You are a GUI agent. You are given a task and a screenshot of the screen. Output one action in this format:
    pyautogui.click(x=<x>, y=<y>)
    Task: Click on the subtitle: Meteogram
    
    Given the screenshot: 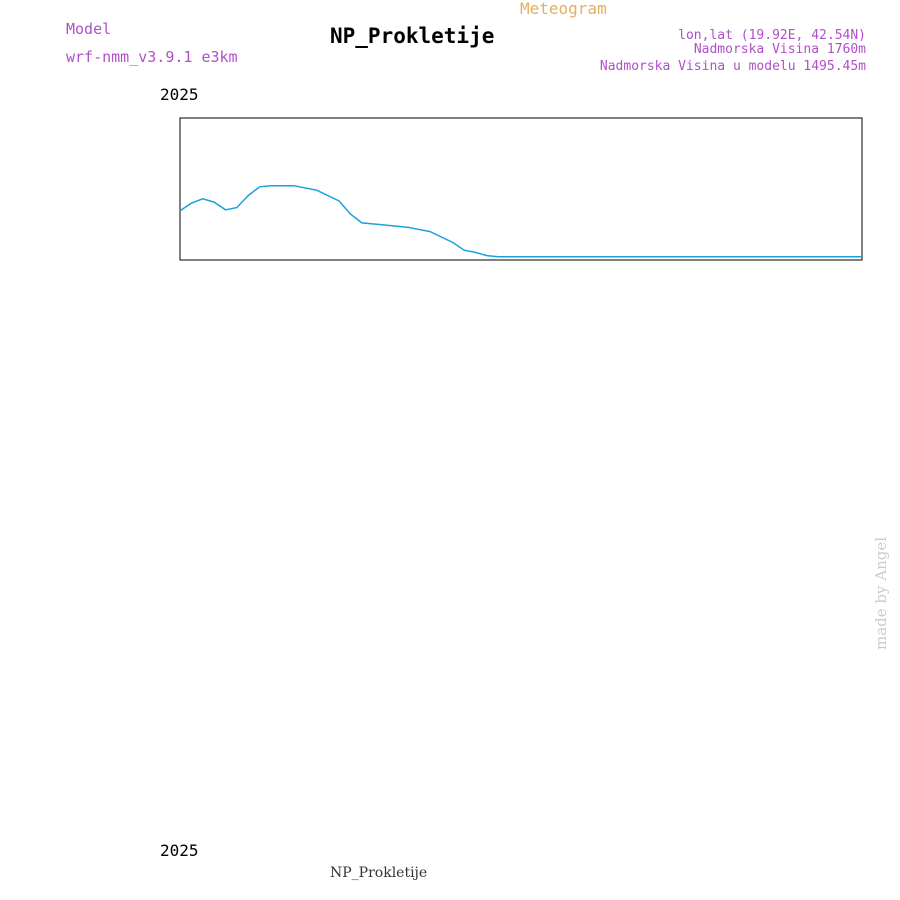 What is the action you would take?
    pyautogui.click(x=563, y=9)
    